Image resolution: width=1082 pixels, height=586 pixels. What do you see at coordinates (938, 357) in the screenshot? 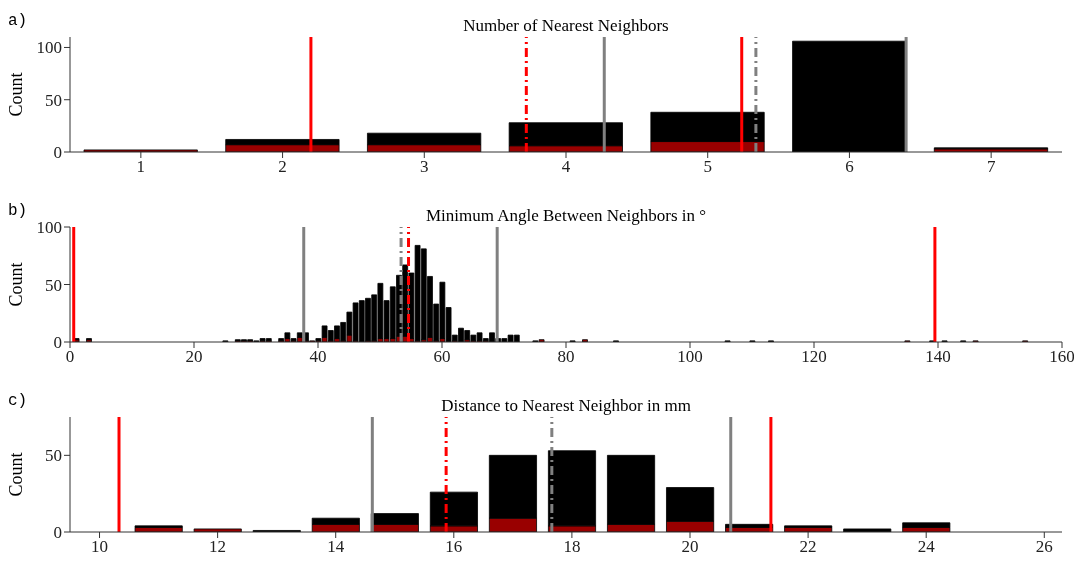
I see `x-tick-label: 140` at bounding box center [938, 357].